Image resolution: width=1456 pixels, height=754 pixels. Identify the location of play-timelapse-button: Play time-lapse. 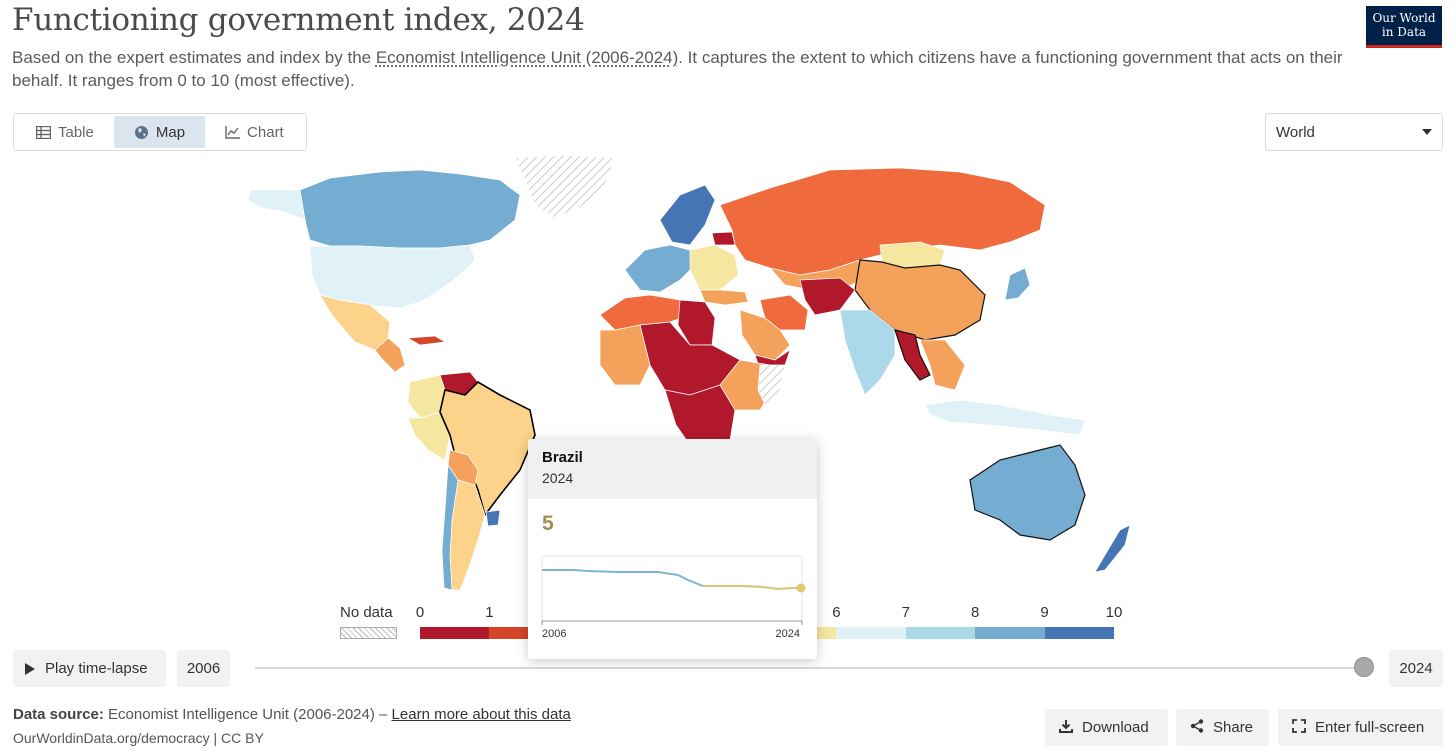
(89, 668).